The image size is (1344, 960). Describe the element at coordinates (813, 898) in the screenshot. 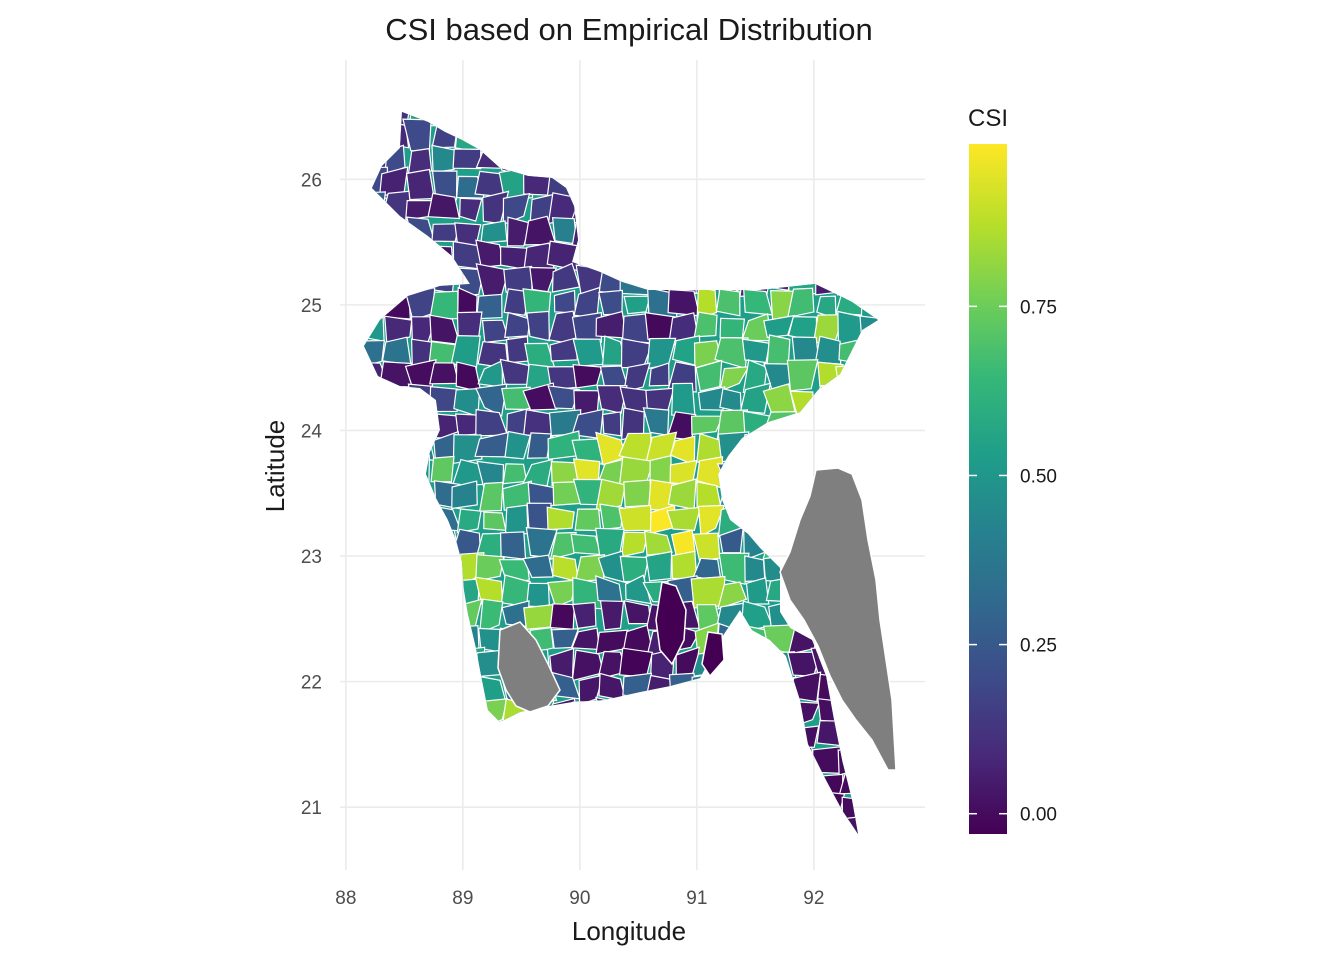

I see `x-tick-label: 92` at that location.